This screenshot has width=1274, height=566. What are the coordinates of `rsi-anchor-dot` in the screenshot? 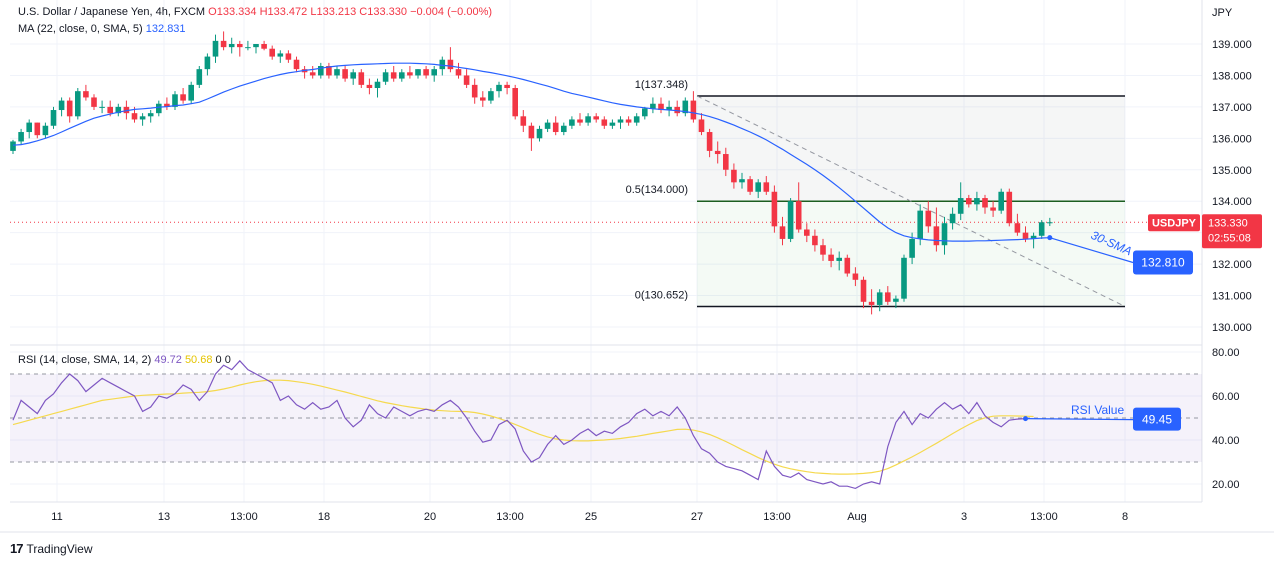 It's located at (1025, 419).